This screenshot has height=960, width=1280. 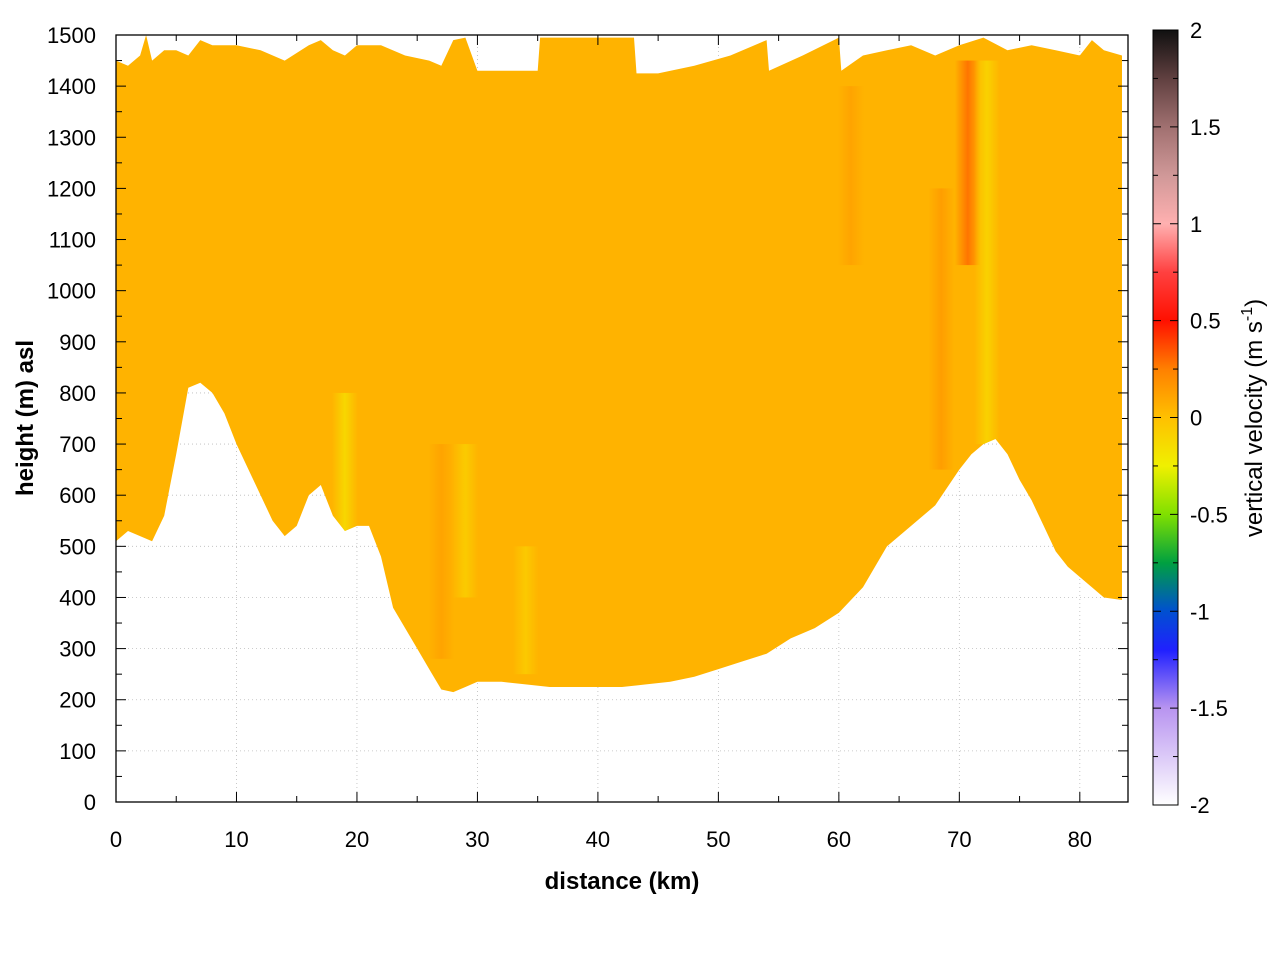 I want to click on x-tick-label: 70, so click(x=959, y=839).